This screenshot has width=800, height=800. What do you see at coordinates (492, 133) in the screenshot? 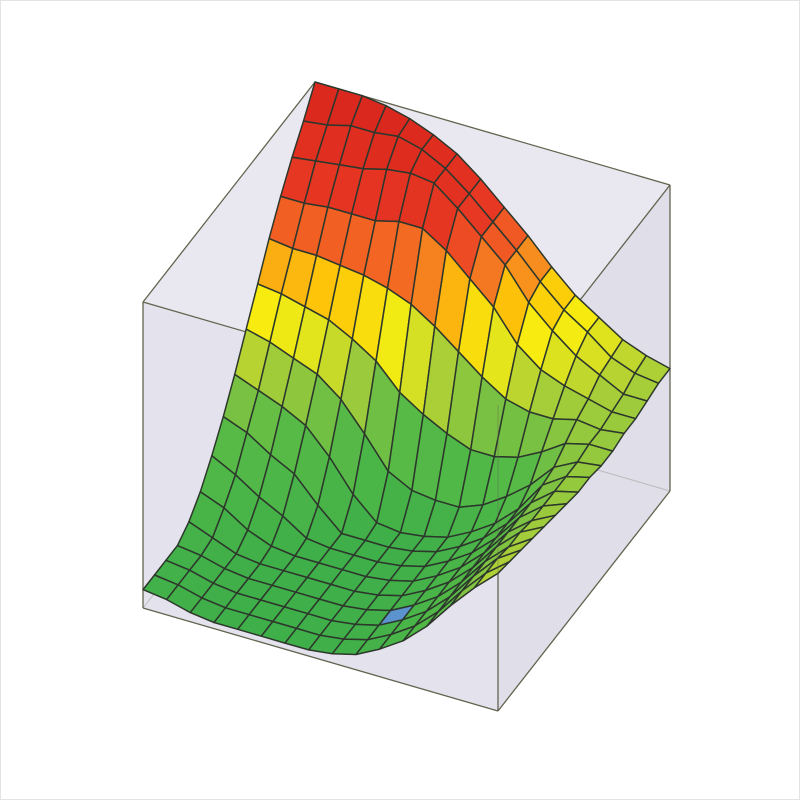
I see `cube-top-back-right-edge` at bounding box center [492, 133].